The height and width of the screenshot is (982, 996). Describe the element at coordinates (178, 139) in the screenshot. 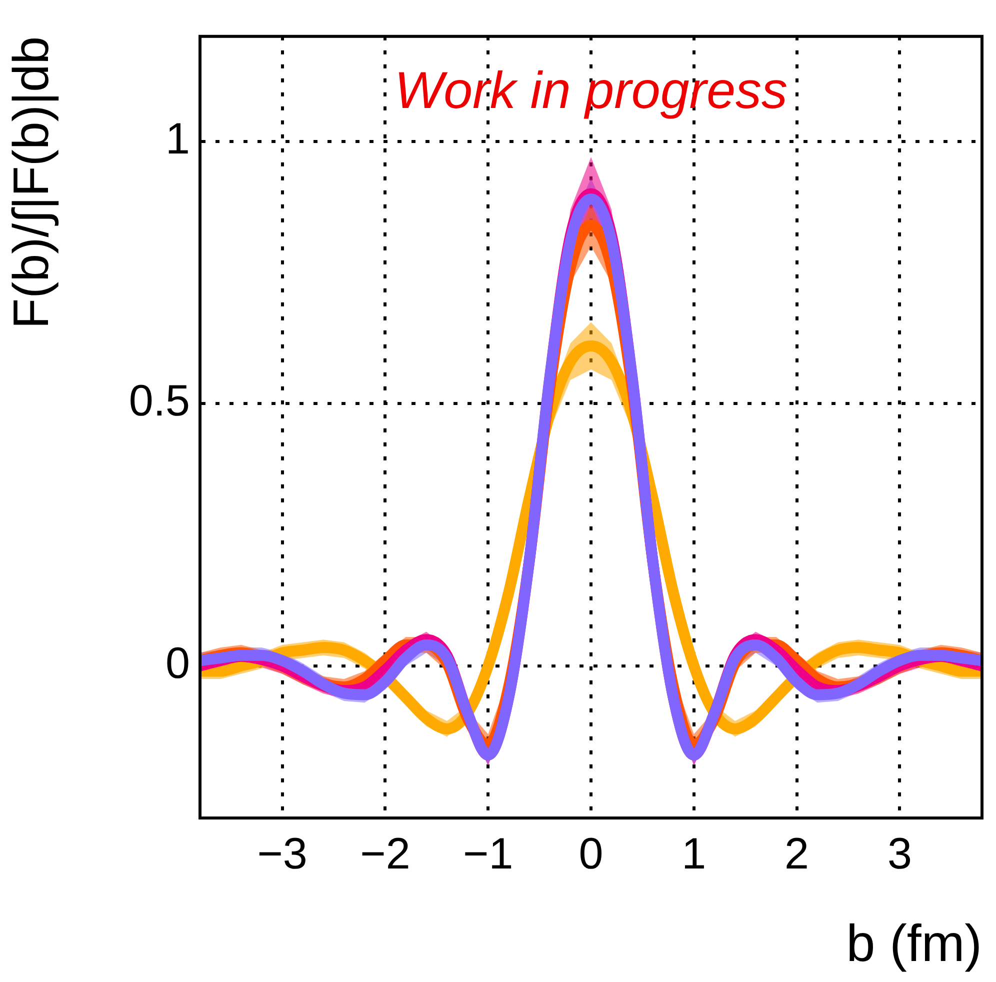

I see `y-tick-label: 1` at that location.